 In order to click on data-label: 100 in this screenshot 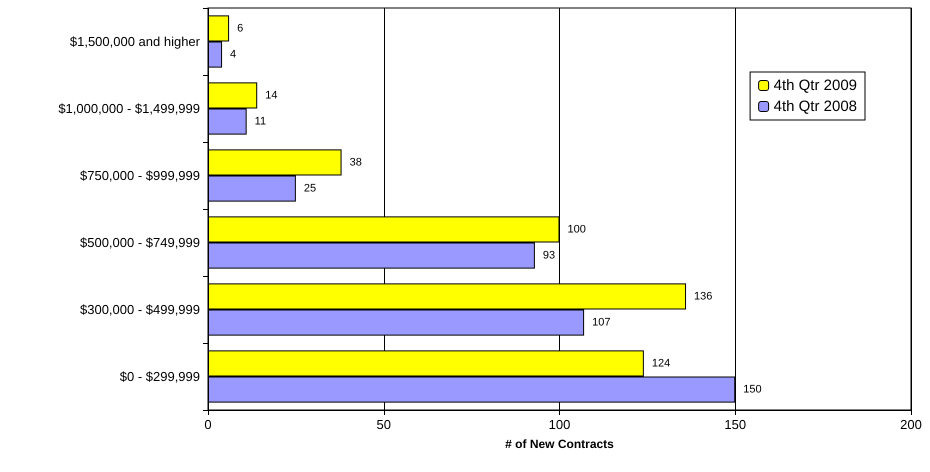, I will do `click(577, 229)`.